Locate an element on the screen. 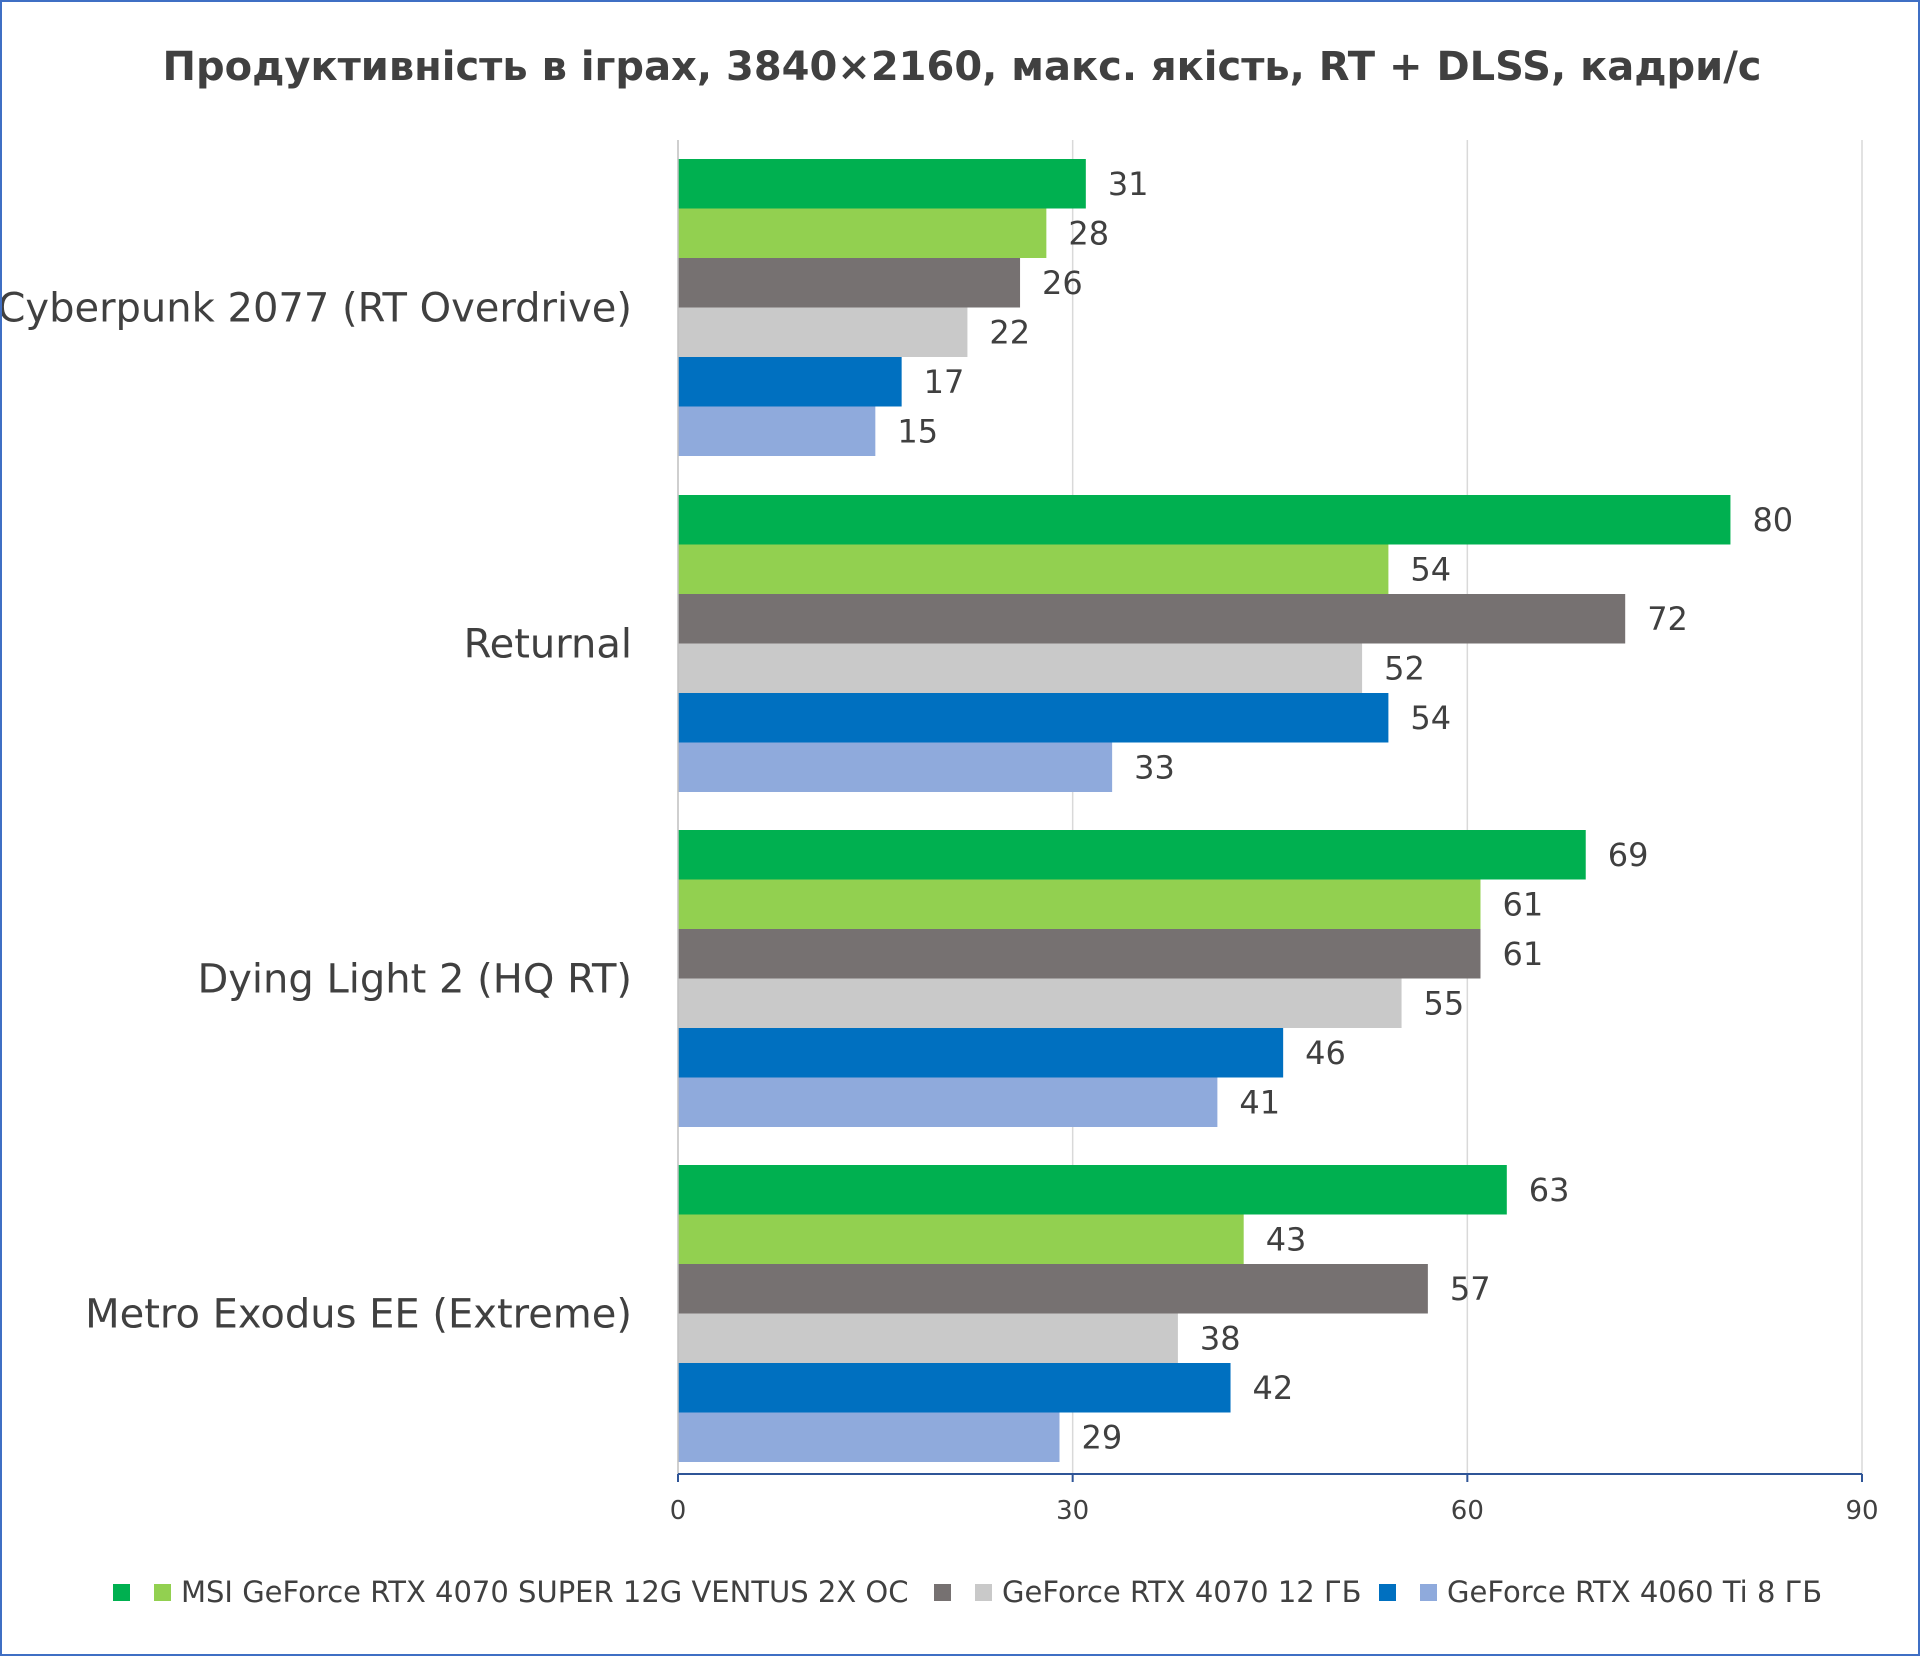  value-label-series6-cat4: 29 is located at coordinates (1102, 1437).